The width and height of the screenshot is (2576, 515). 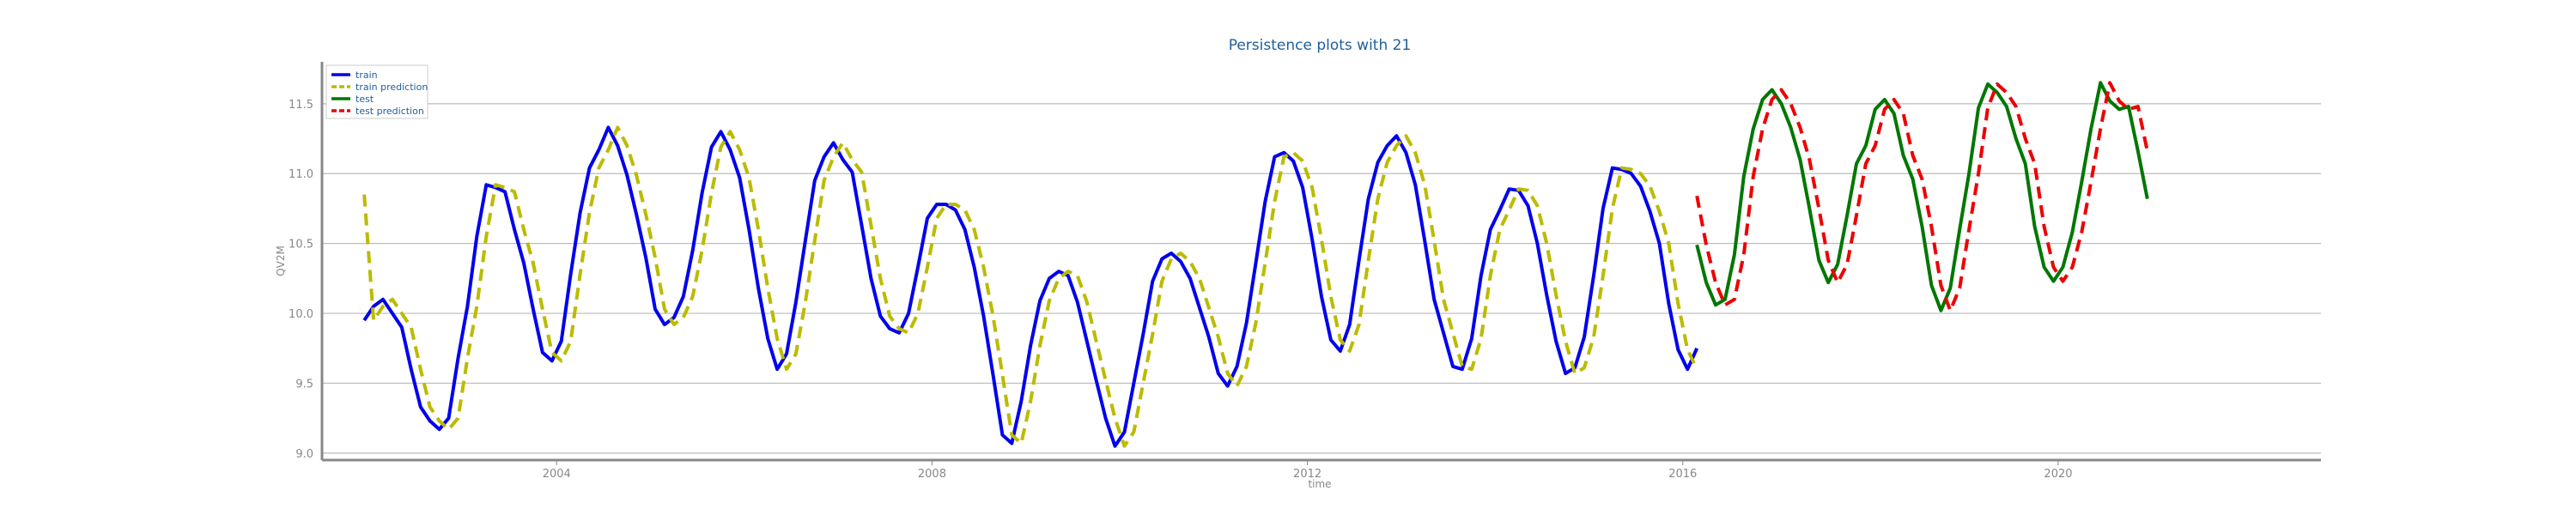 What do you see at coordinates (366, 75) in the screenshot?
I see `legend-label: train` at bounding box center [366, 75].